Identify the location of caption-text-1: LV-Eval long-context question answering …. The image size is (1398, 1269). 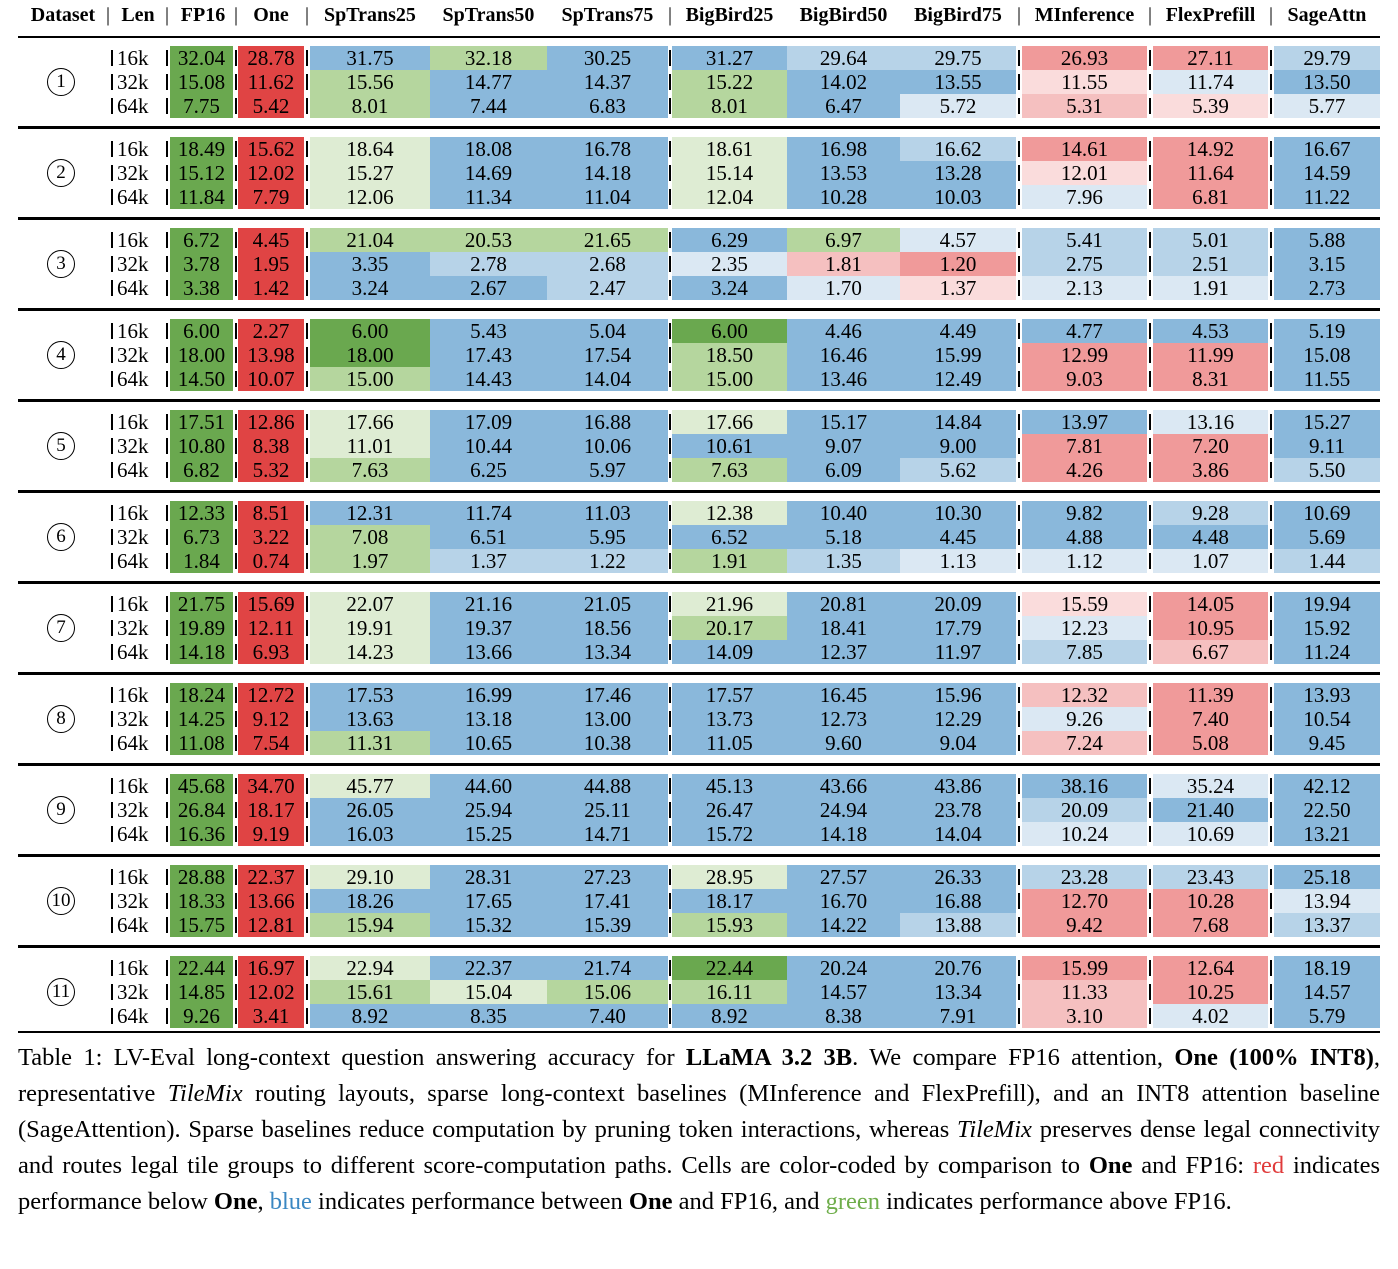
(394, 1057).